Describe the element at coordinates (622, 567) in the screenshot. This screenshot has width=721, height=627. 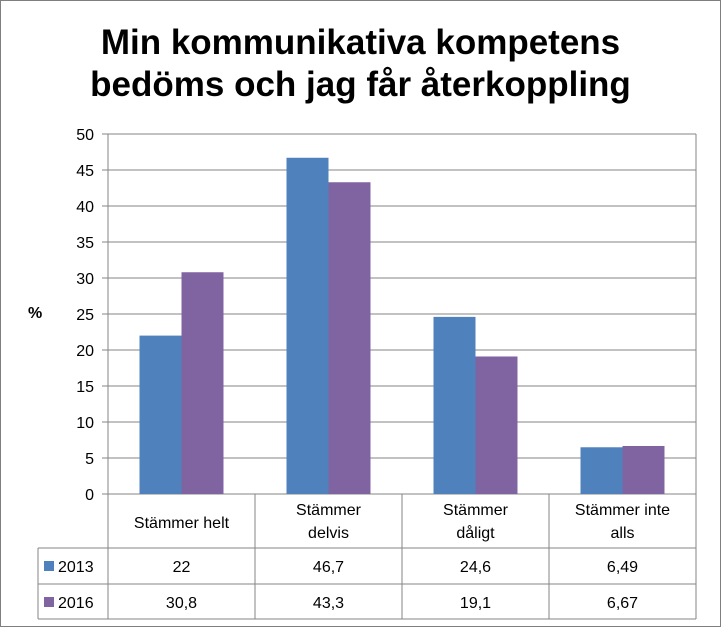
I see `data-label-2013-3: 6,49` at that location.